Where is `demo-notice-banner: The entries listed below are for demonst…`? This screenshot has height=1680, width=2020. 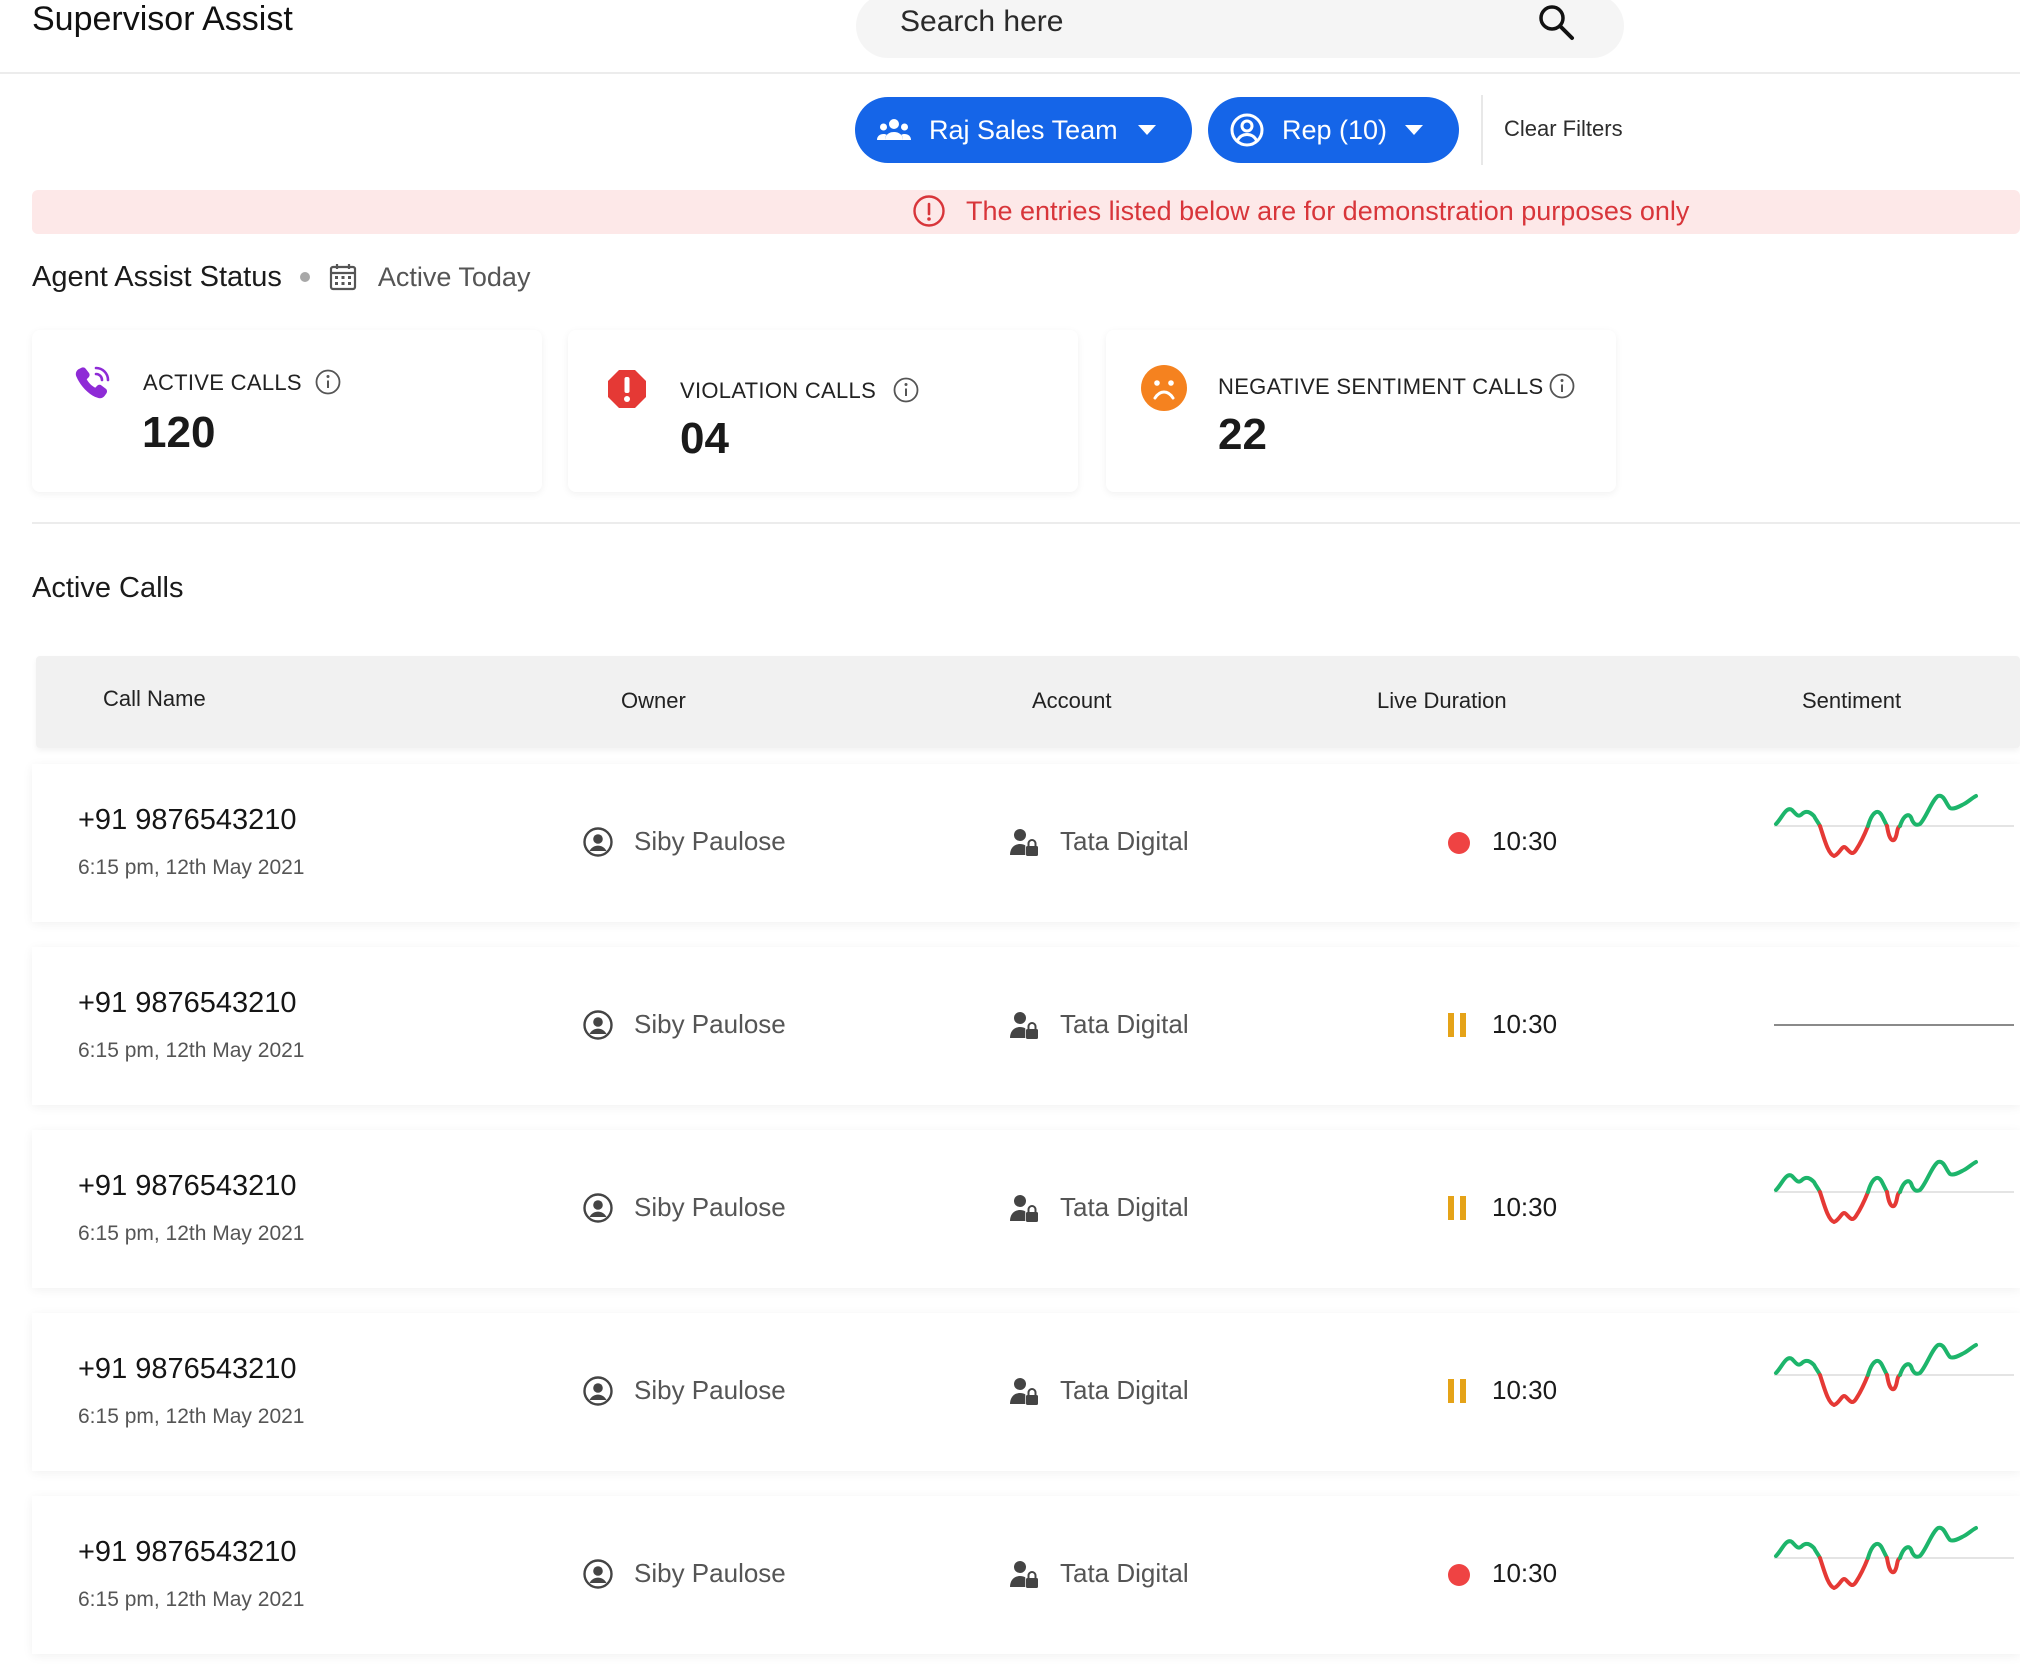 demo-notice-banner: The entries listed below are for demonst… is located at coordinates (1026, 212).